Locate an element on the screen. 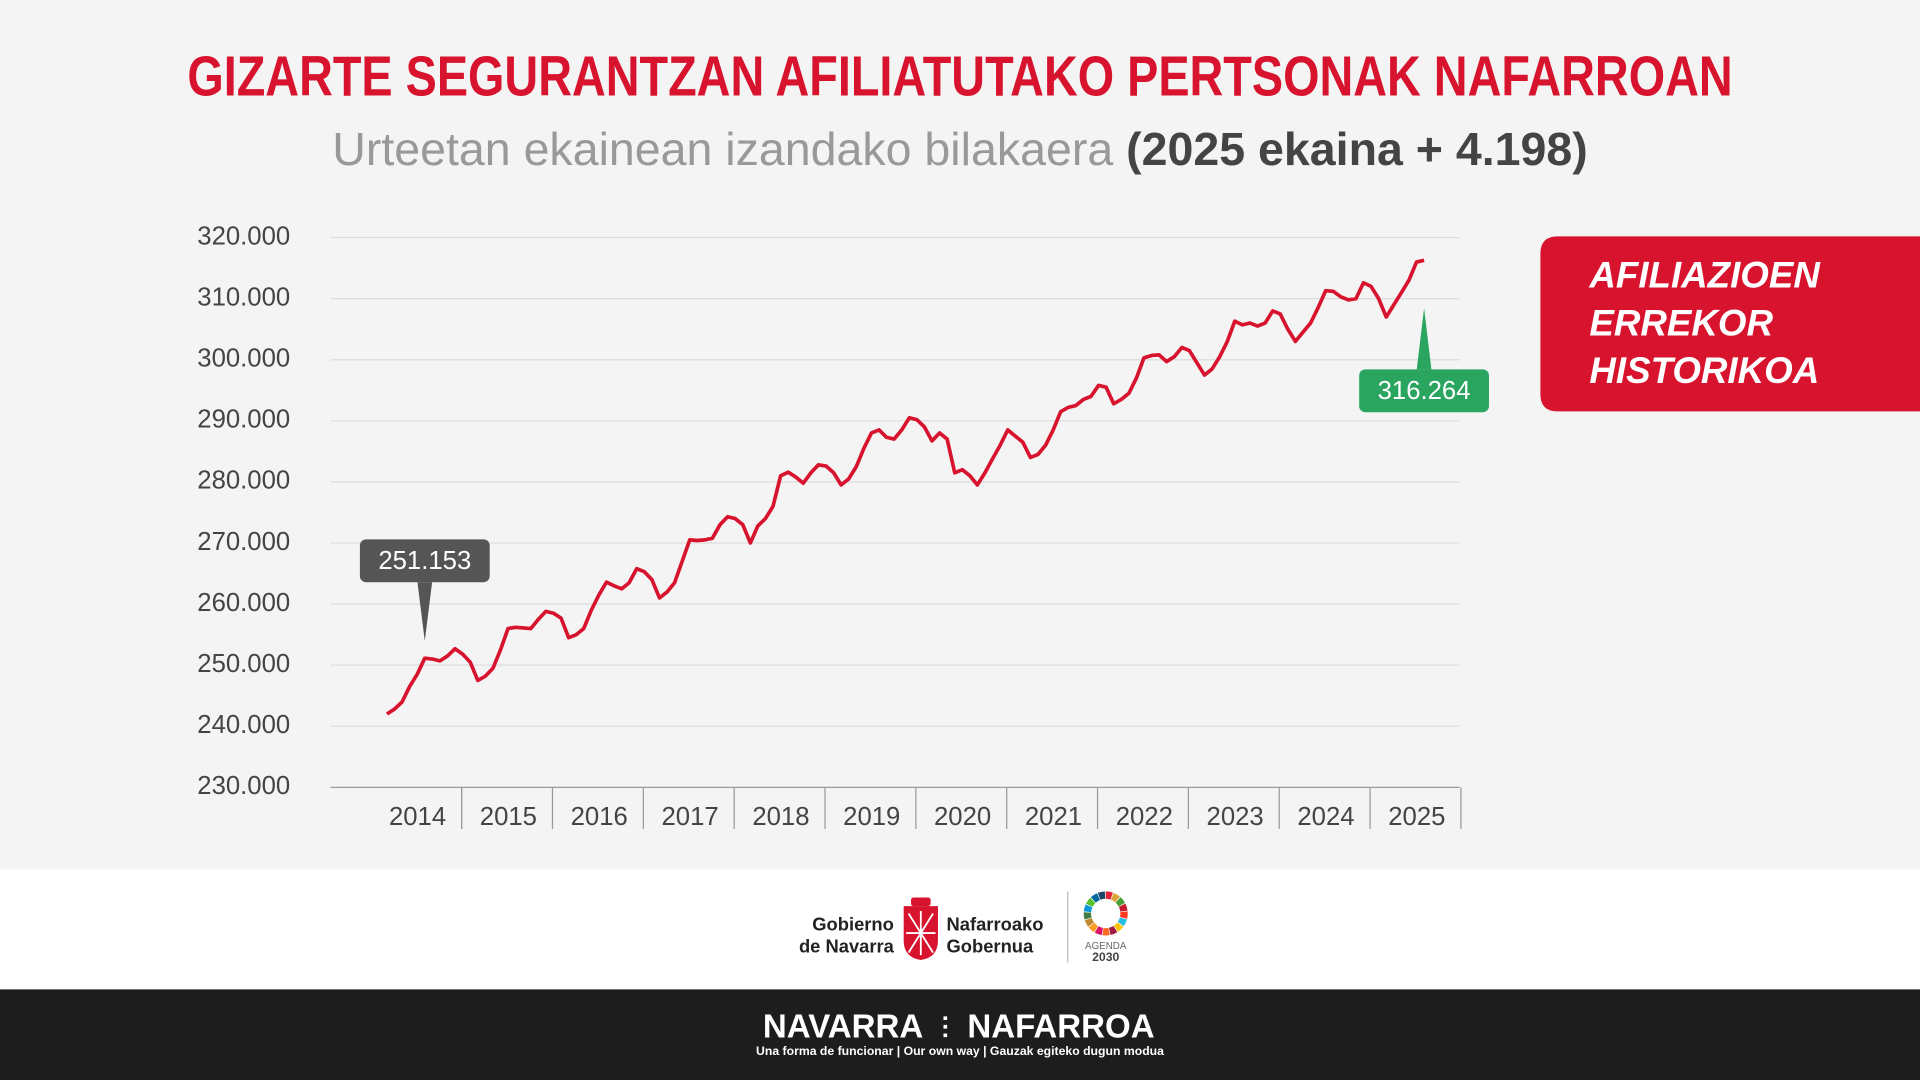 The height and width of the screenshot is (1080, 1920). crown is located at coordinates (921, 902).